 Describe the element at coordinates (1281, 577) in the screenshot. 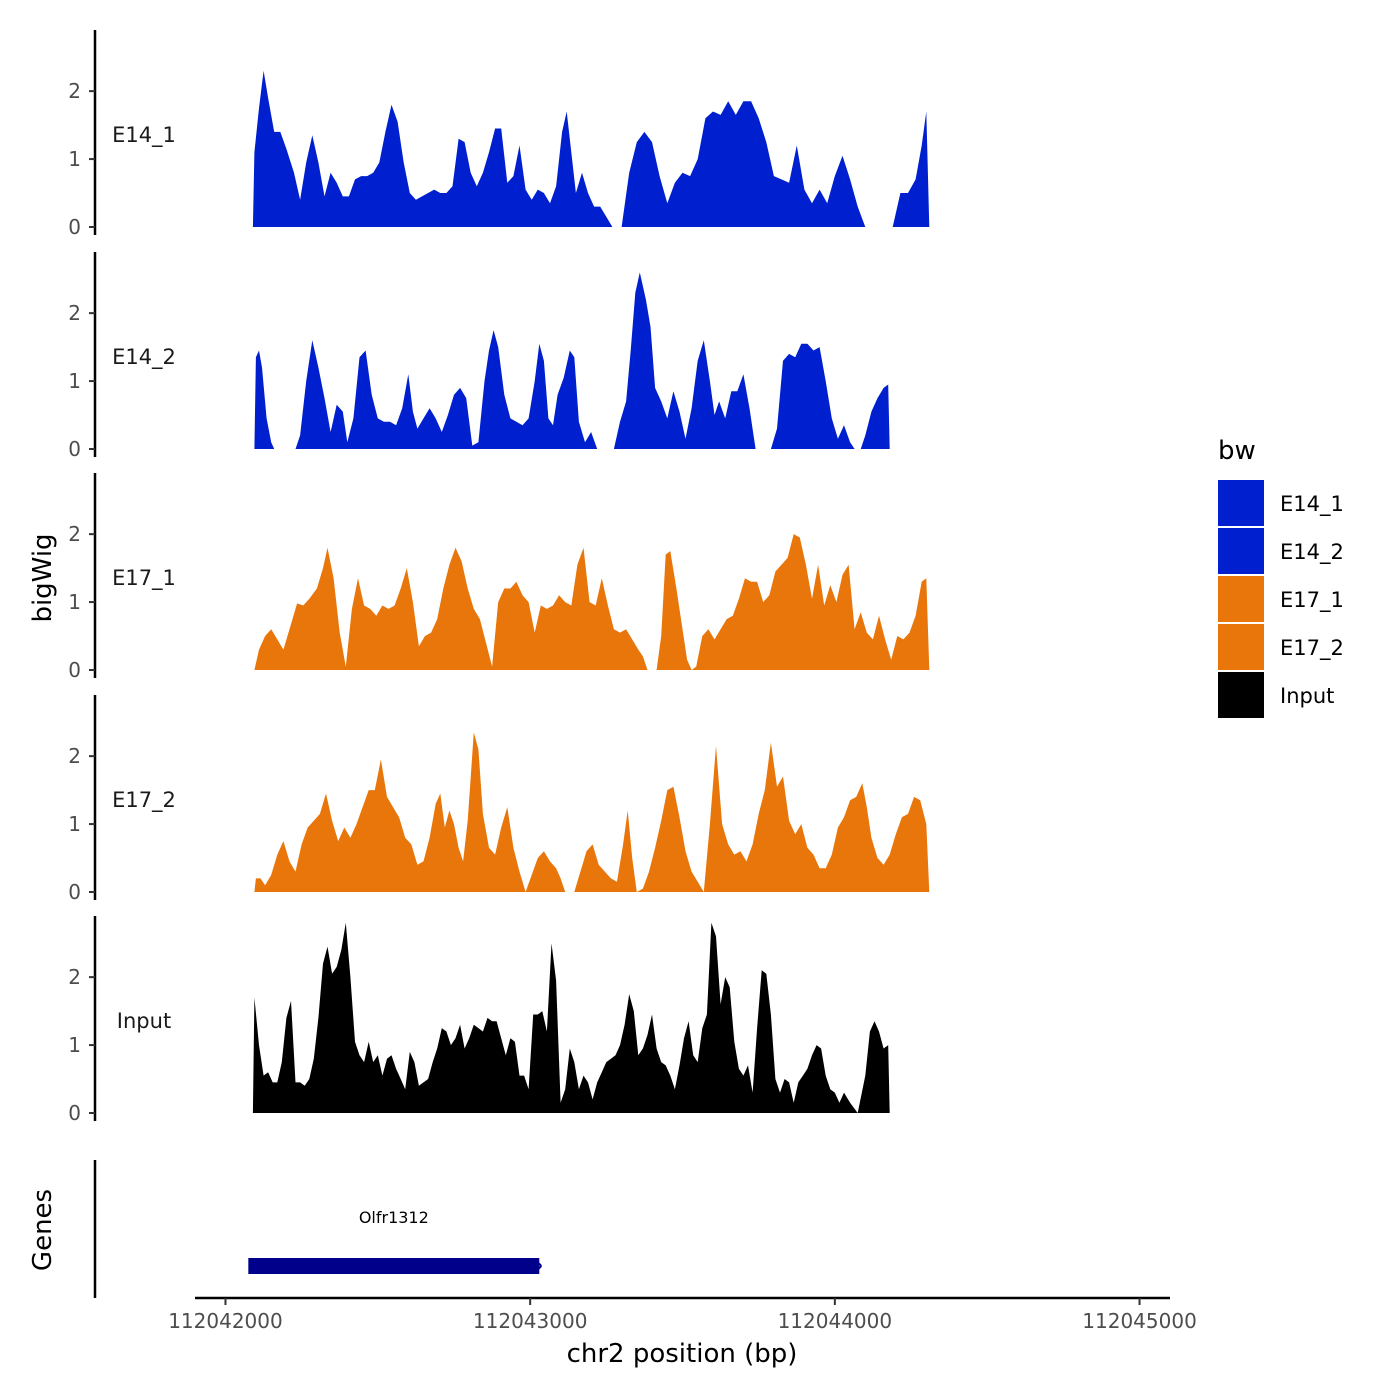

I see `legend: bw E14_1 E14_2 E17_1 E17_2 Input` at that location.